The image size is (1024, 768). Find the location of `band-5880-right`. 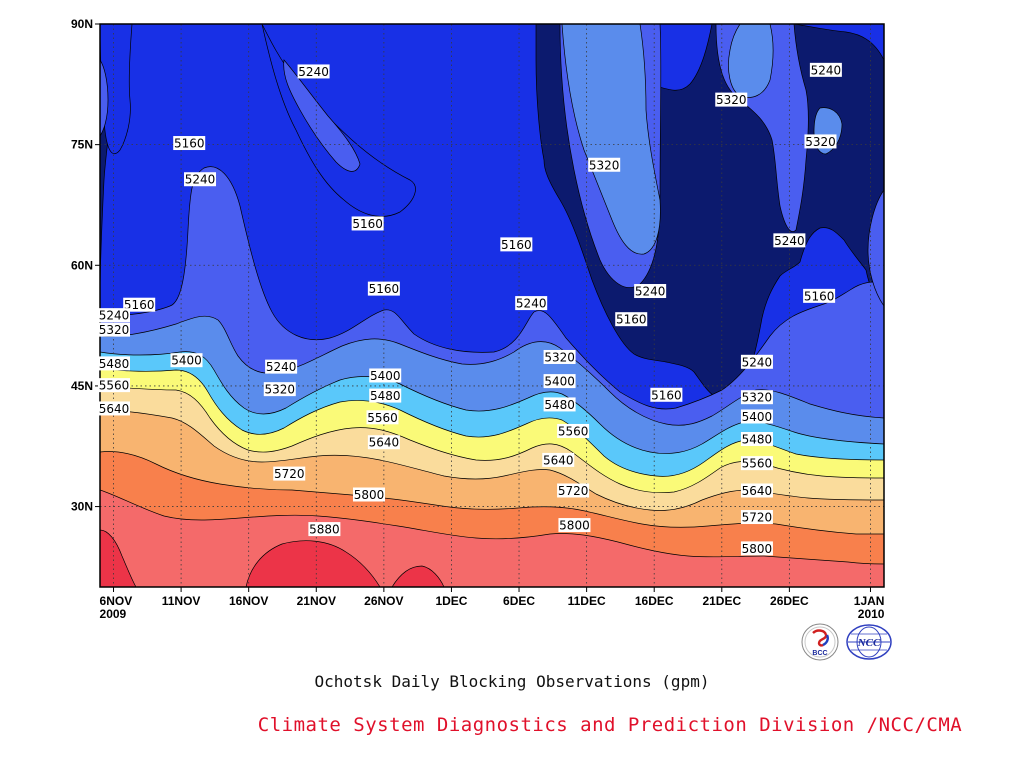

band-5880-right is located at coordinates (418, 576).